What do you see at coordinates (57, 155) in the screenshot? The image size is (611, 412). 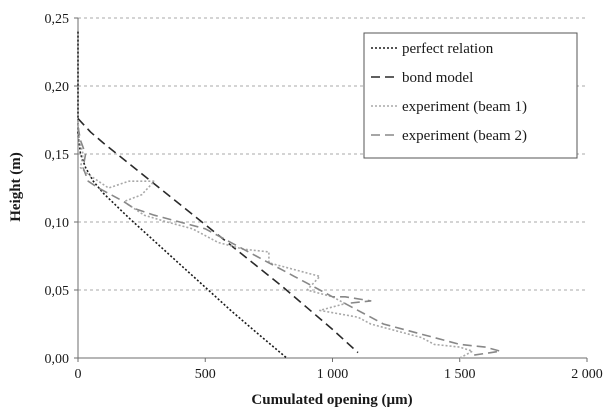 I see `y-tick-label-3: 0,15` at bounding box center [57, 155].